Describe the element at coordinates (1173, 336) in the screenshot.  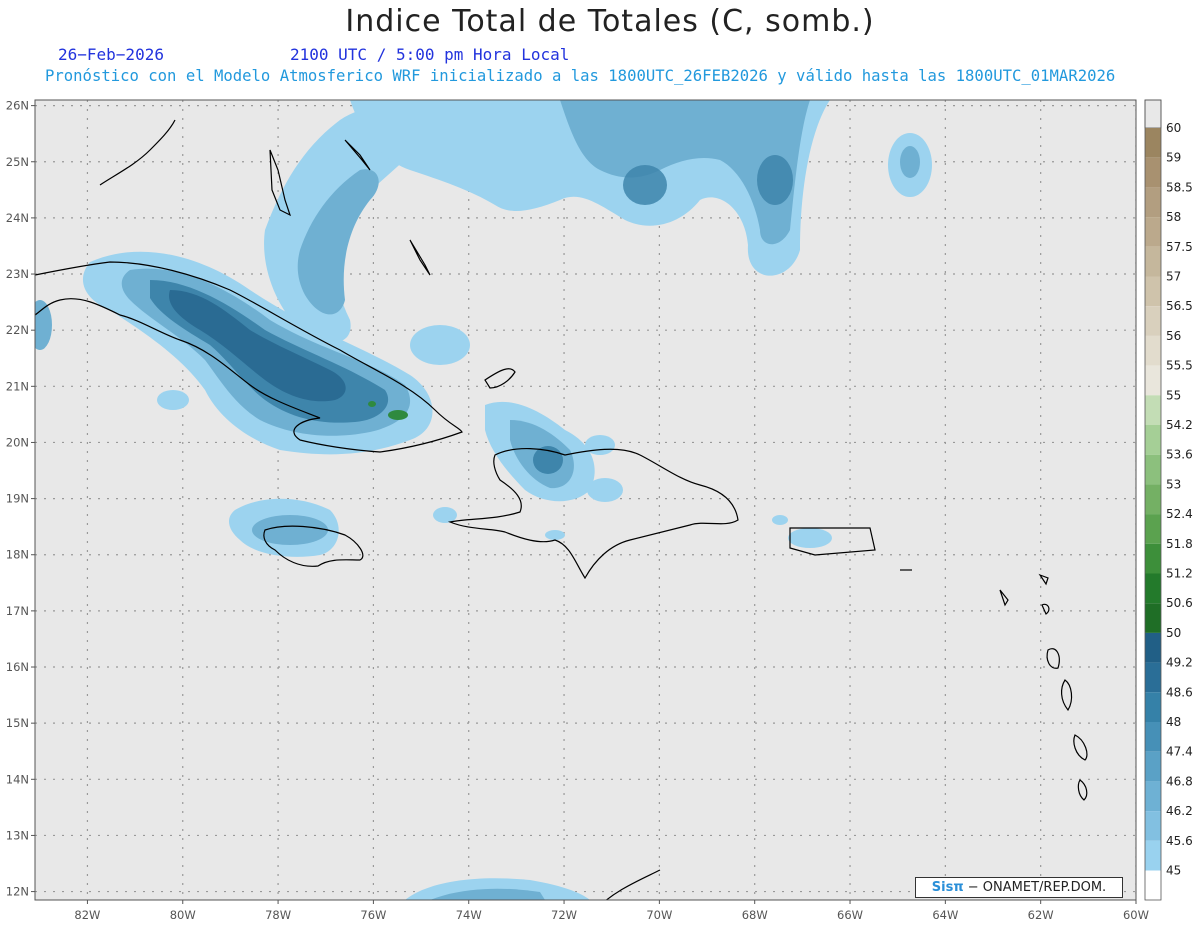
I see `colorbar-label: 56` at that location.